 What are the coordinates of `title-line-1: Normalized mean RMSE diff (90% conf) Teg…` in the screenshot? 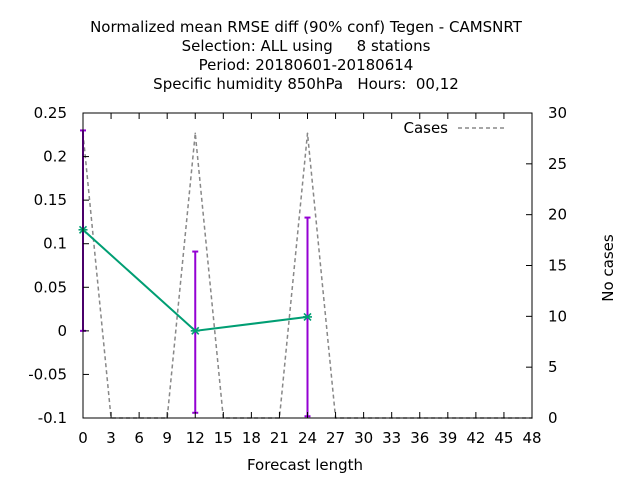 It's located at (306, 27).